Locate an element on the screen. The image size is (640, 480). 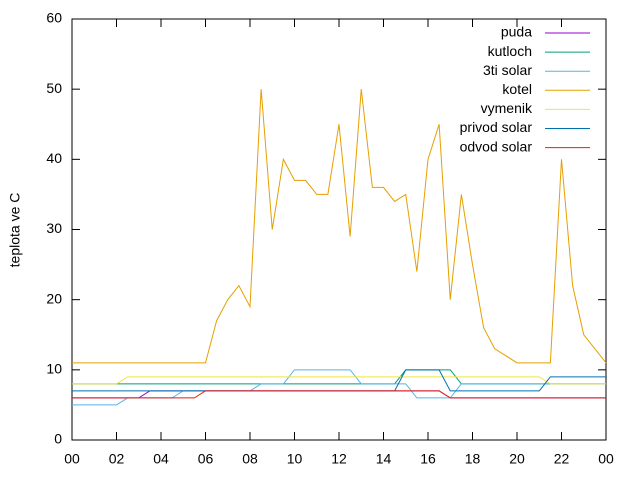
x-tick-label: 06 is located at coordinates (206, 459).